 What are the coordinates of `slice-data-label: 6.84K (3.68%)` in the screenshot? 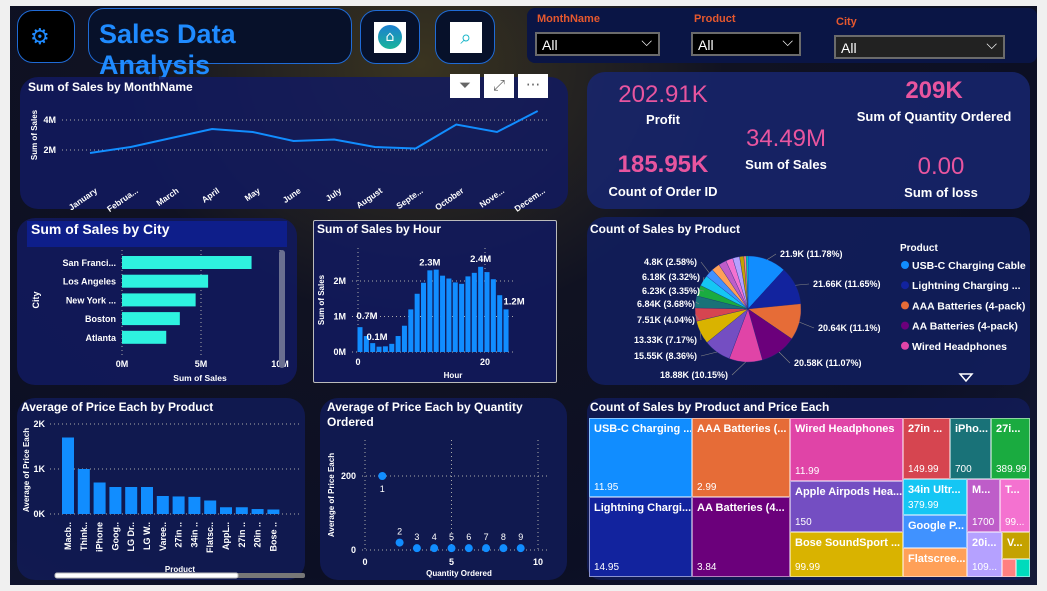 It's located at (666, 304).